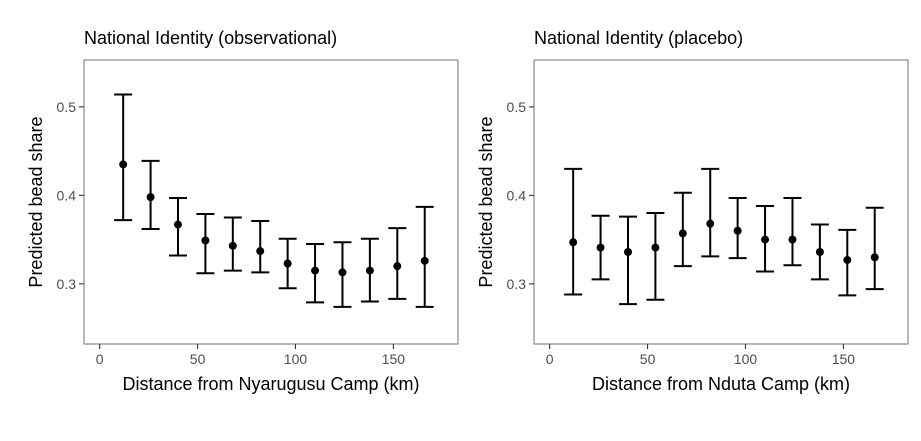 The height and width of the screenshot is (441, 921). I want to click on panel-title: National Identity (observational), so click(210, 38).